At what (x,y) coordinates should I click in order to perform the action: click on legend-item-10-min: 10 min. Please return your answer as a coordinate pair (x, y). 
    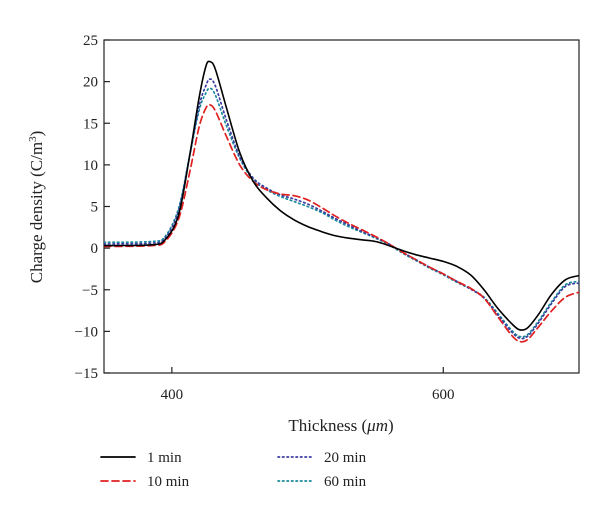
    Looking at the image, I should click on (145, 482).